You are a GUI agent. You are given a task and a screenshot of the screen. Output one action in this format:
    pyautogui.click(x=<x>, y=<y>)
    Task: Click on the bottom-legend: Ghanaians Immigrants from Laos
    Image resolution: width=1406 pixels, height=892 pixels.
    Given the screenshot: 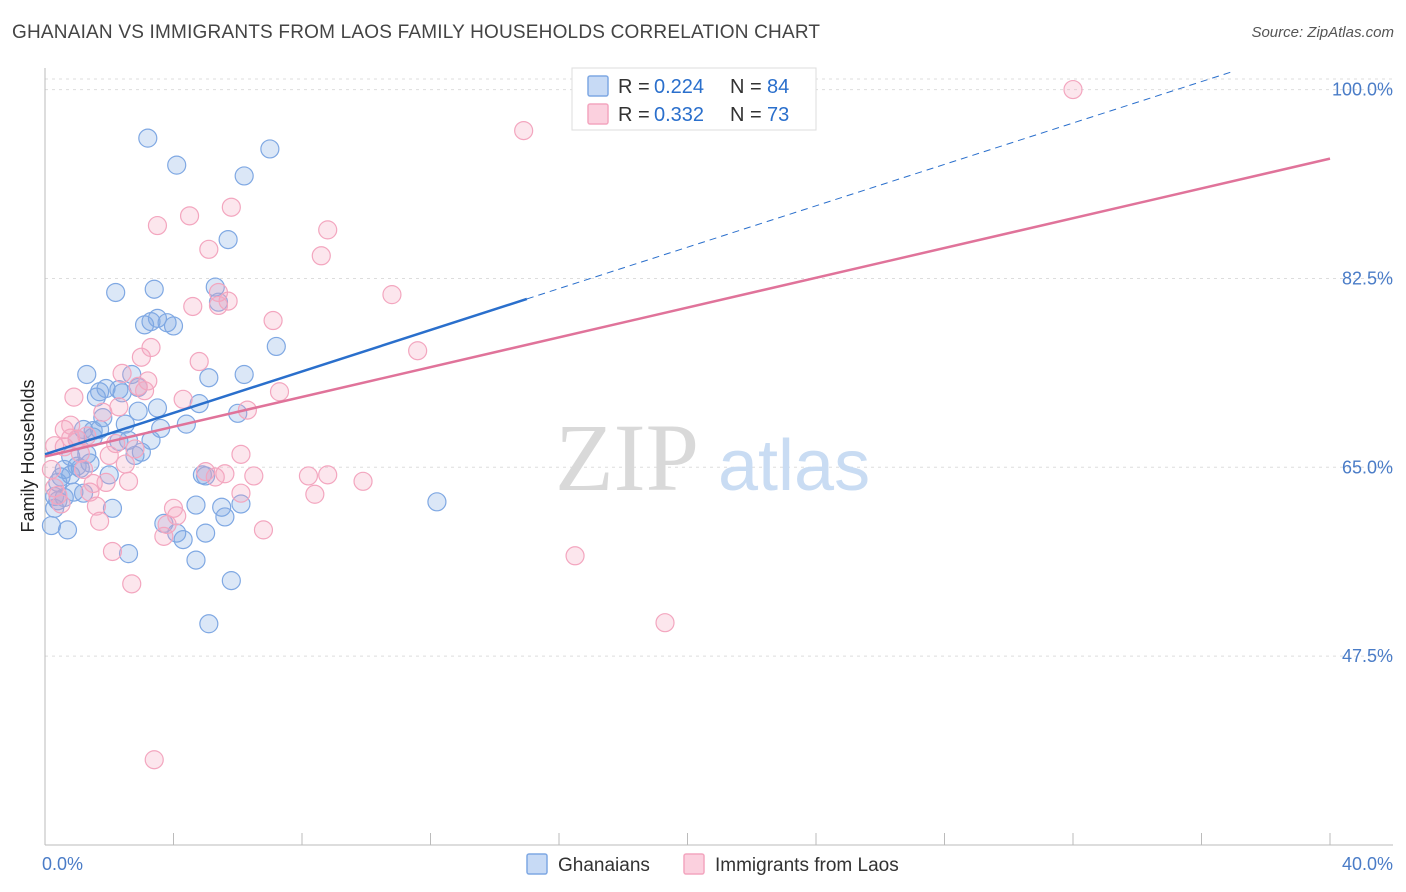 What is the action you would take?
    pyautogui.click(x=712, y=864)
    